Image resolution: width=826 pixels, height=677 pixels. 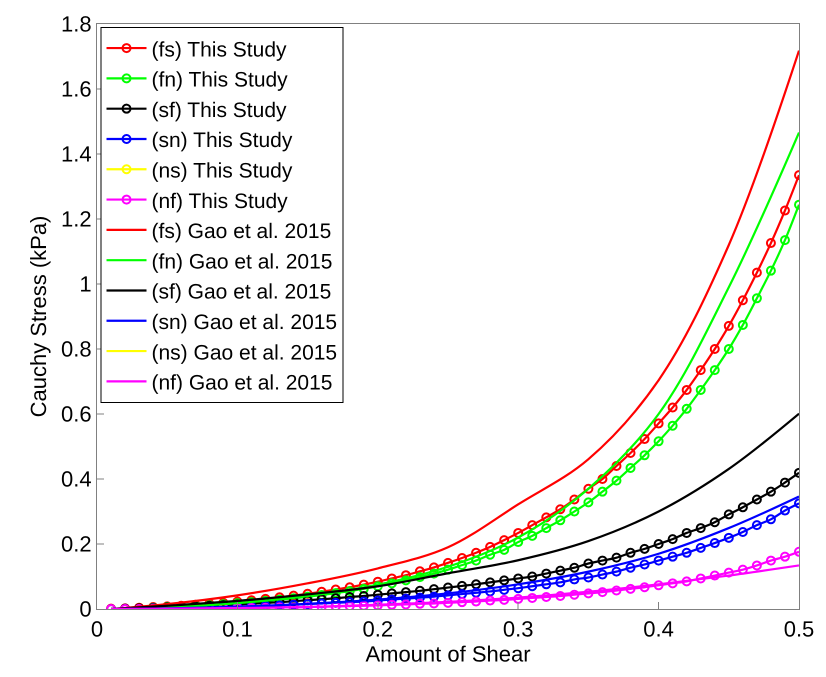 What do you see at coordinates (76, 479) in the screenshot?
I see `y-tick-label: 0.4` at bounding box center [76, 479].